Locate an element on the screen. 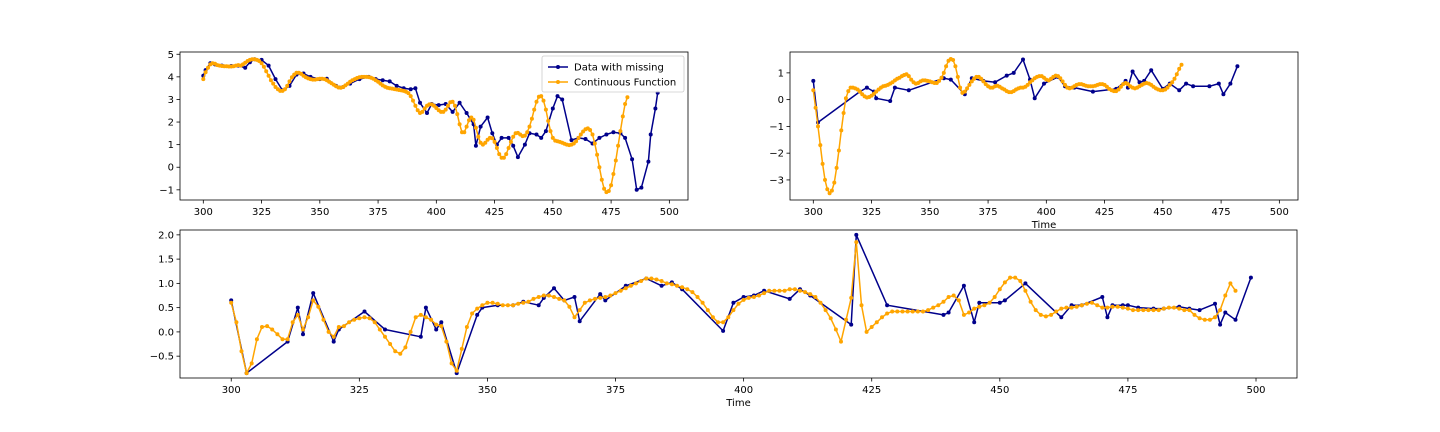  x-tick-label: 450 is located at coordinates (552, 212).